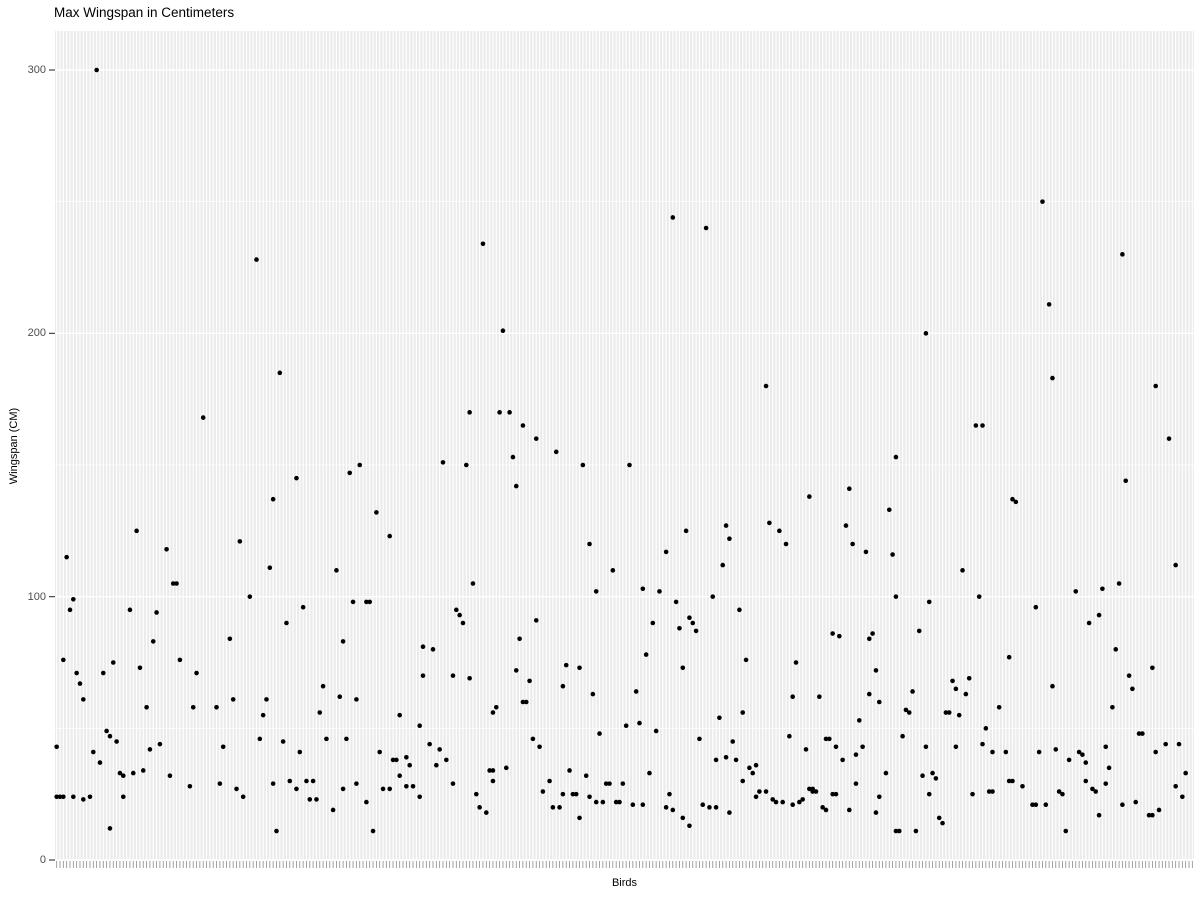  I want to click on y-tick-label-300: 300, so click(36, 70).